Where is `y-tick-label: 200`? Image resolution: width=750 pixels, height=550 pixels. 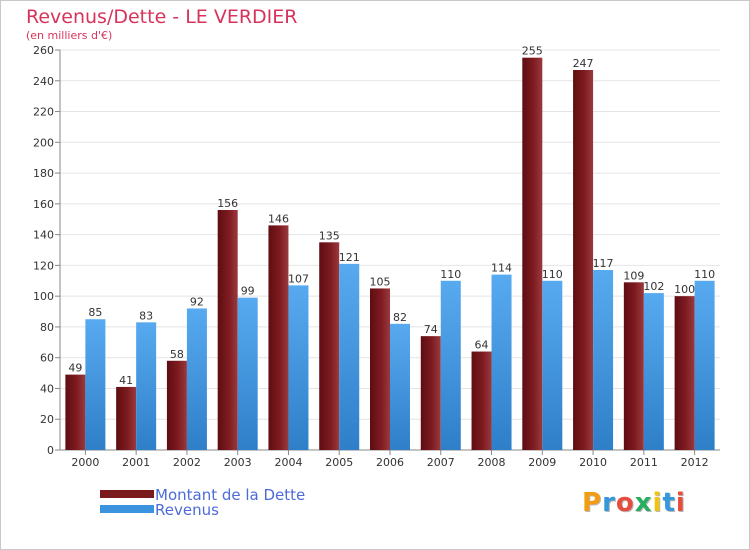 y-tick-label: 200 is located at coordinates (43, 142).